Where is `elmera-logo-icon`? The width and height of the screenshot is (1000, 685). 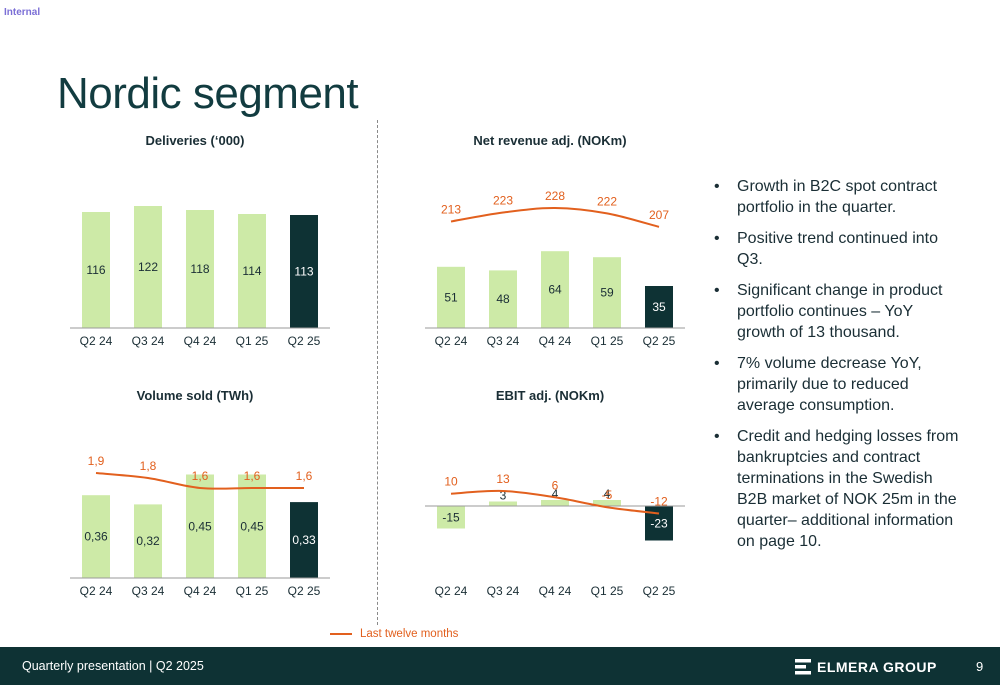
elmera-logo-icon is located at coordinates (803, 667).